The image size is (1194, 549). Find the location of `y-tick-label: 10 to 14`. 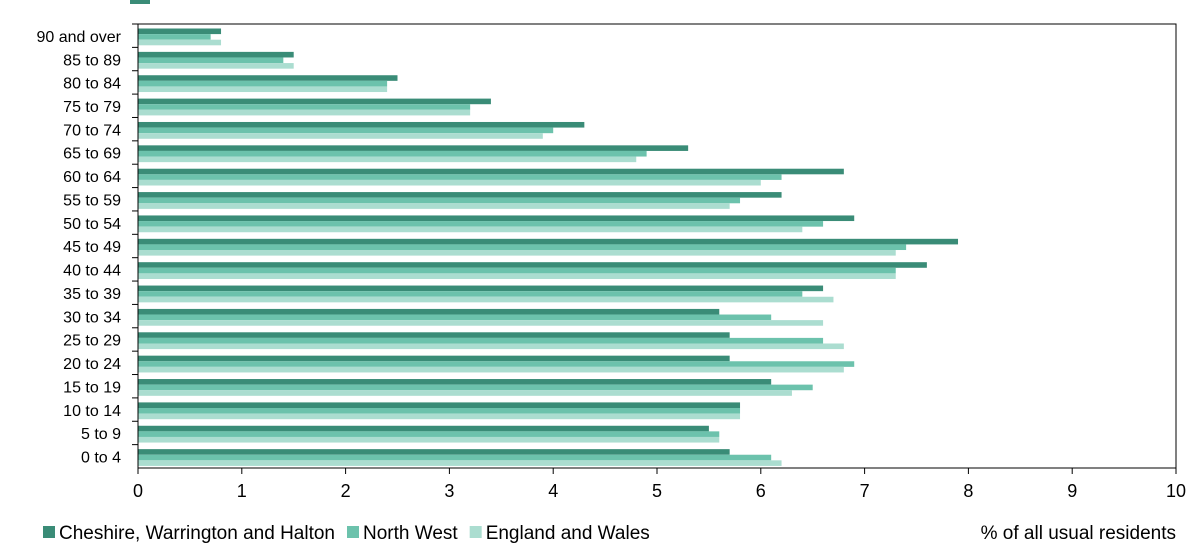

y-tick-label: 10 to 14 is located at coordinates (92, 411).